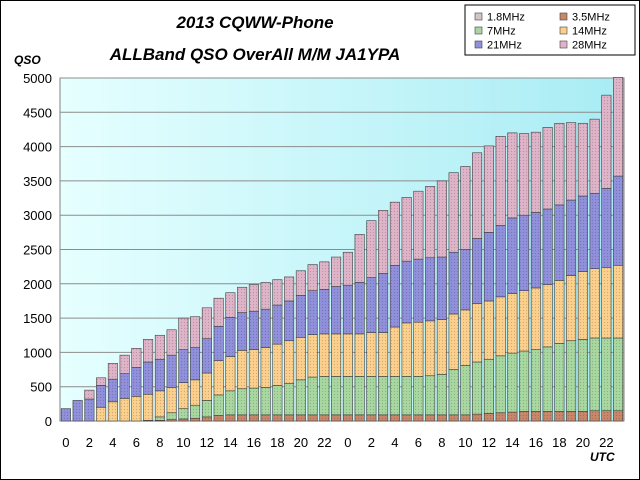  Describe the element at coordinates (65, 442) in the screenshot. I see `x-tick-label: 0` at that location.